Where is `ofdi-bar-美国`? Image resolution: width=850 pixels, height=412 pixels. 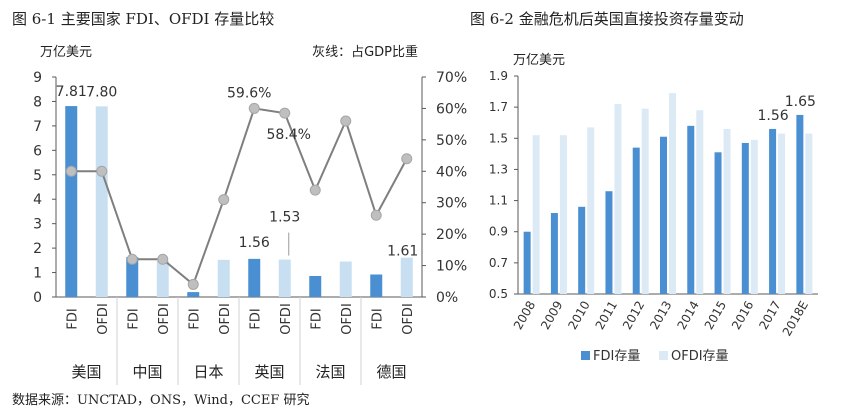
ofdi-bar-美国 is located at coordinates (101, 201).